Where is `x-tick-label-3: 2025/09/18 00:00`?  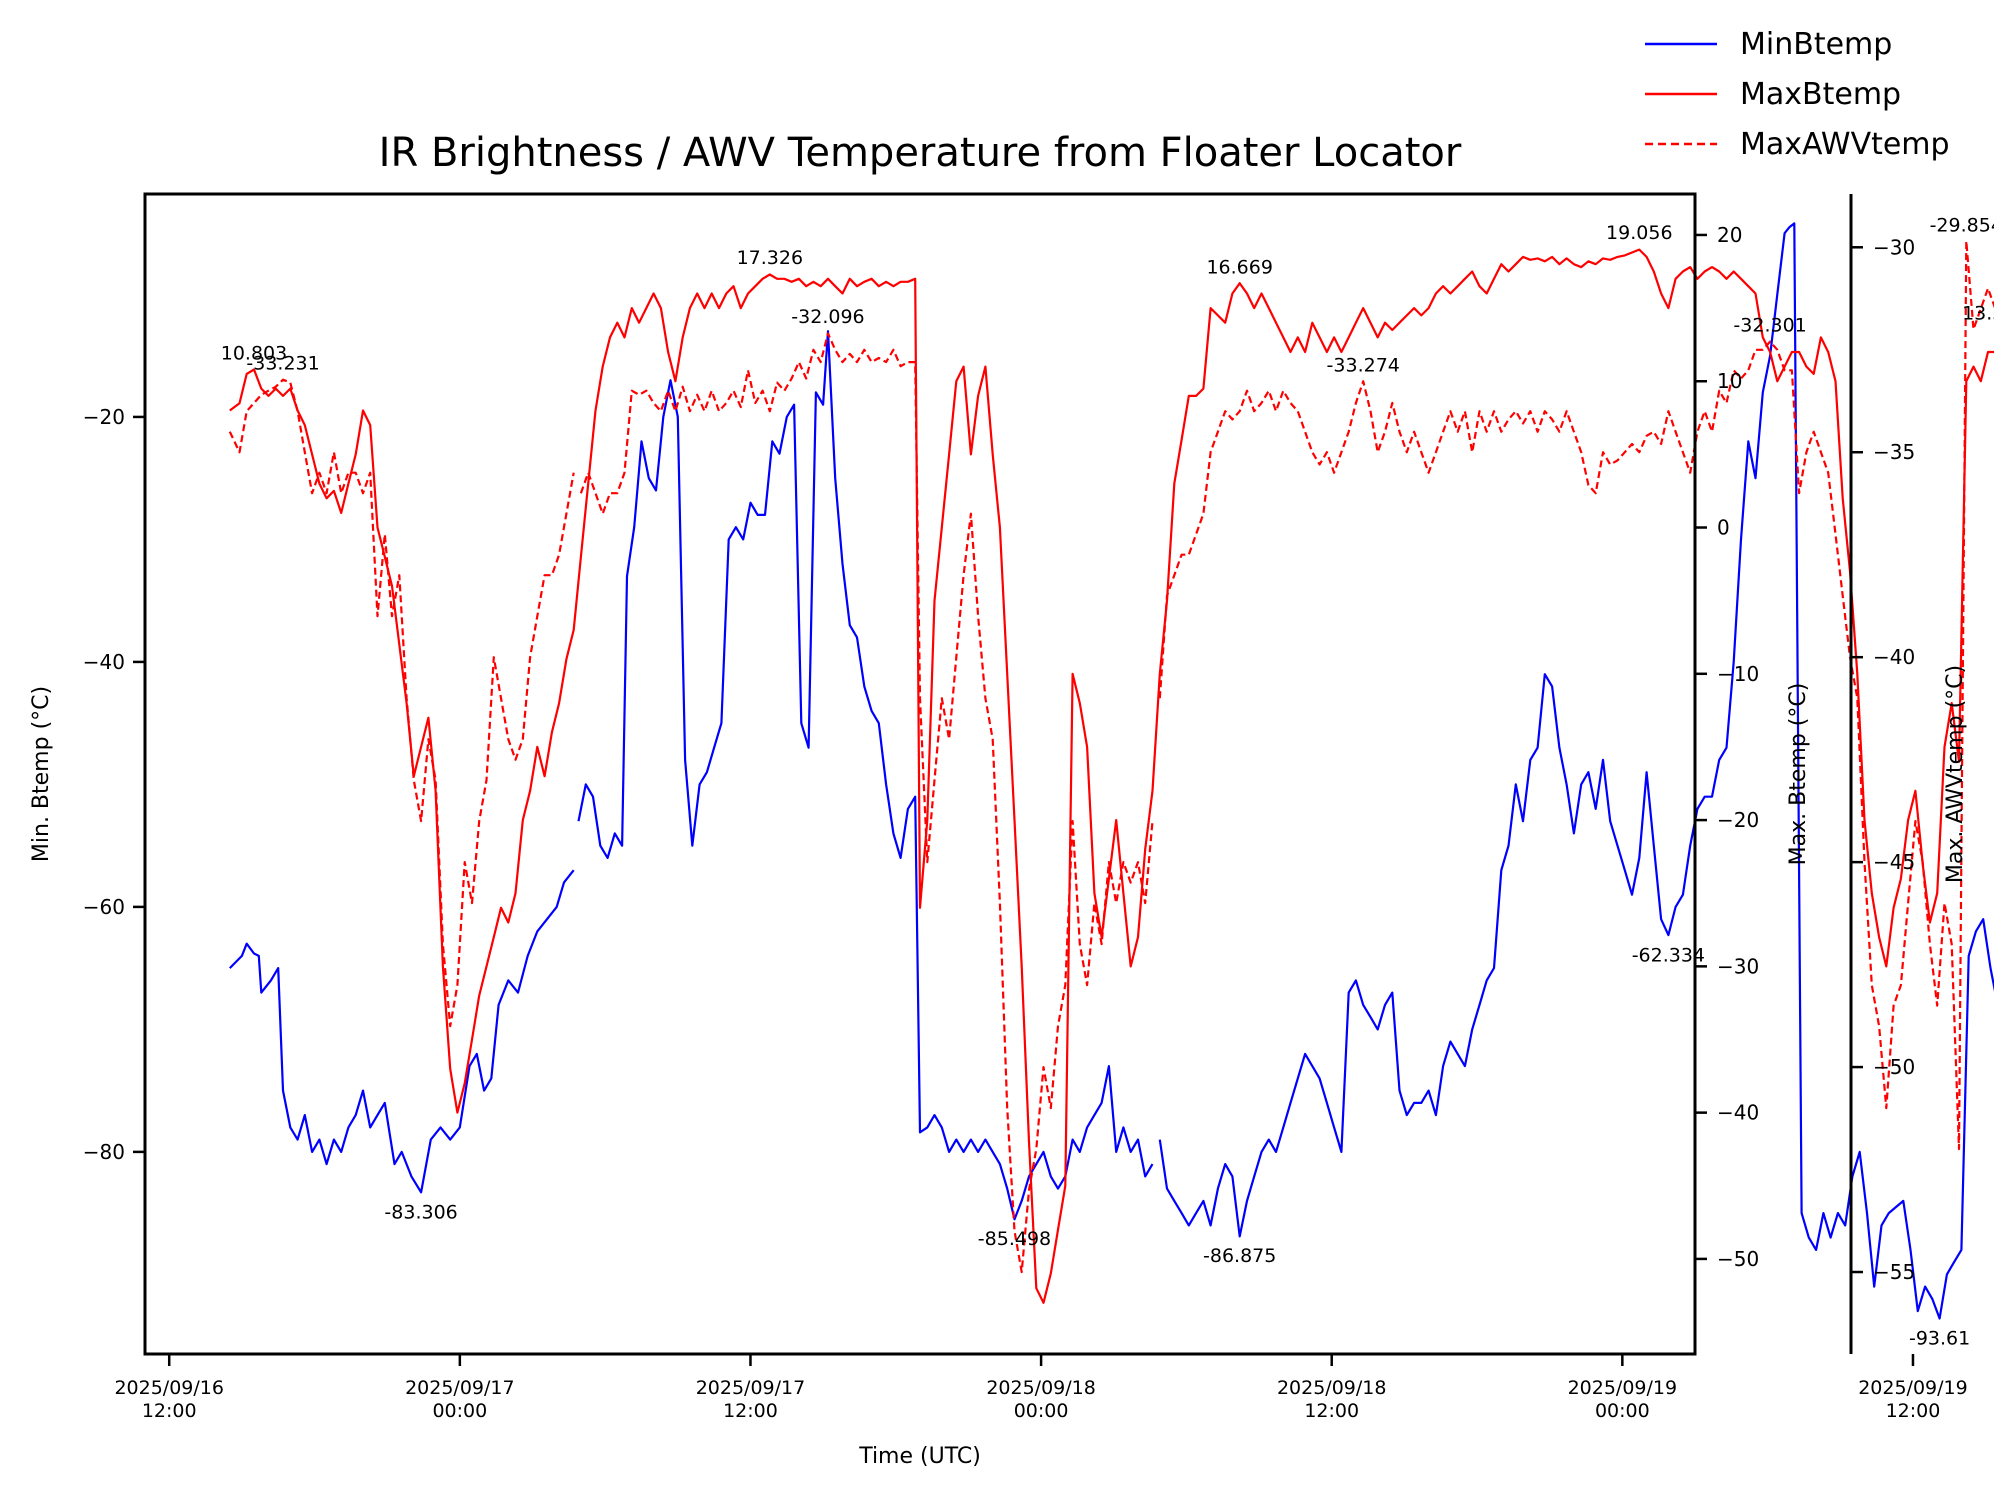
x-tick-label-3: 2025/09/18 00:00 is located at coordinates (1041, 1399).